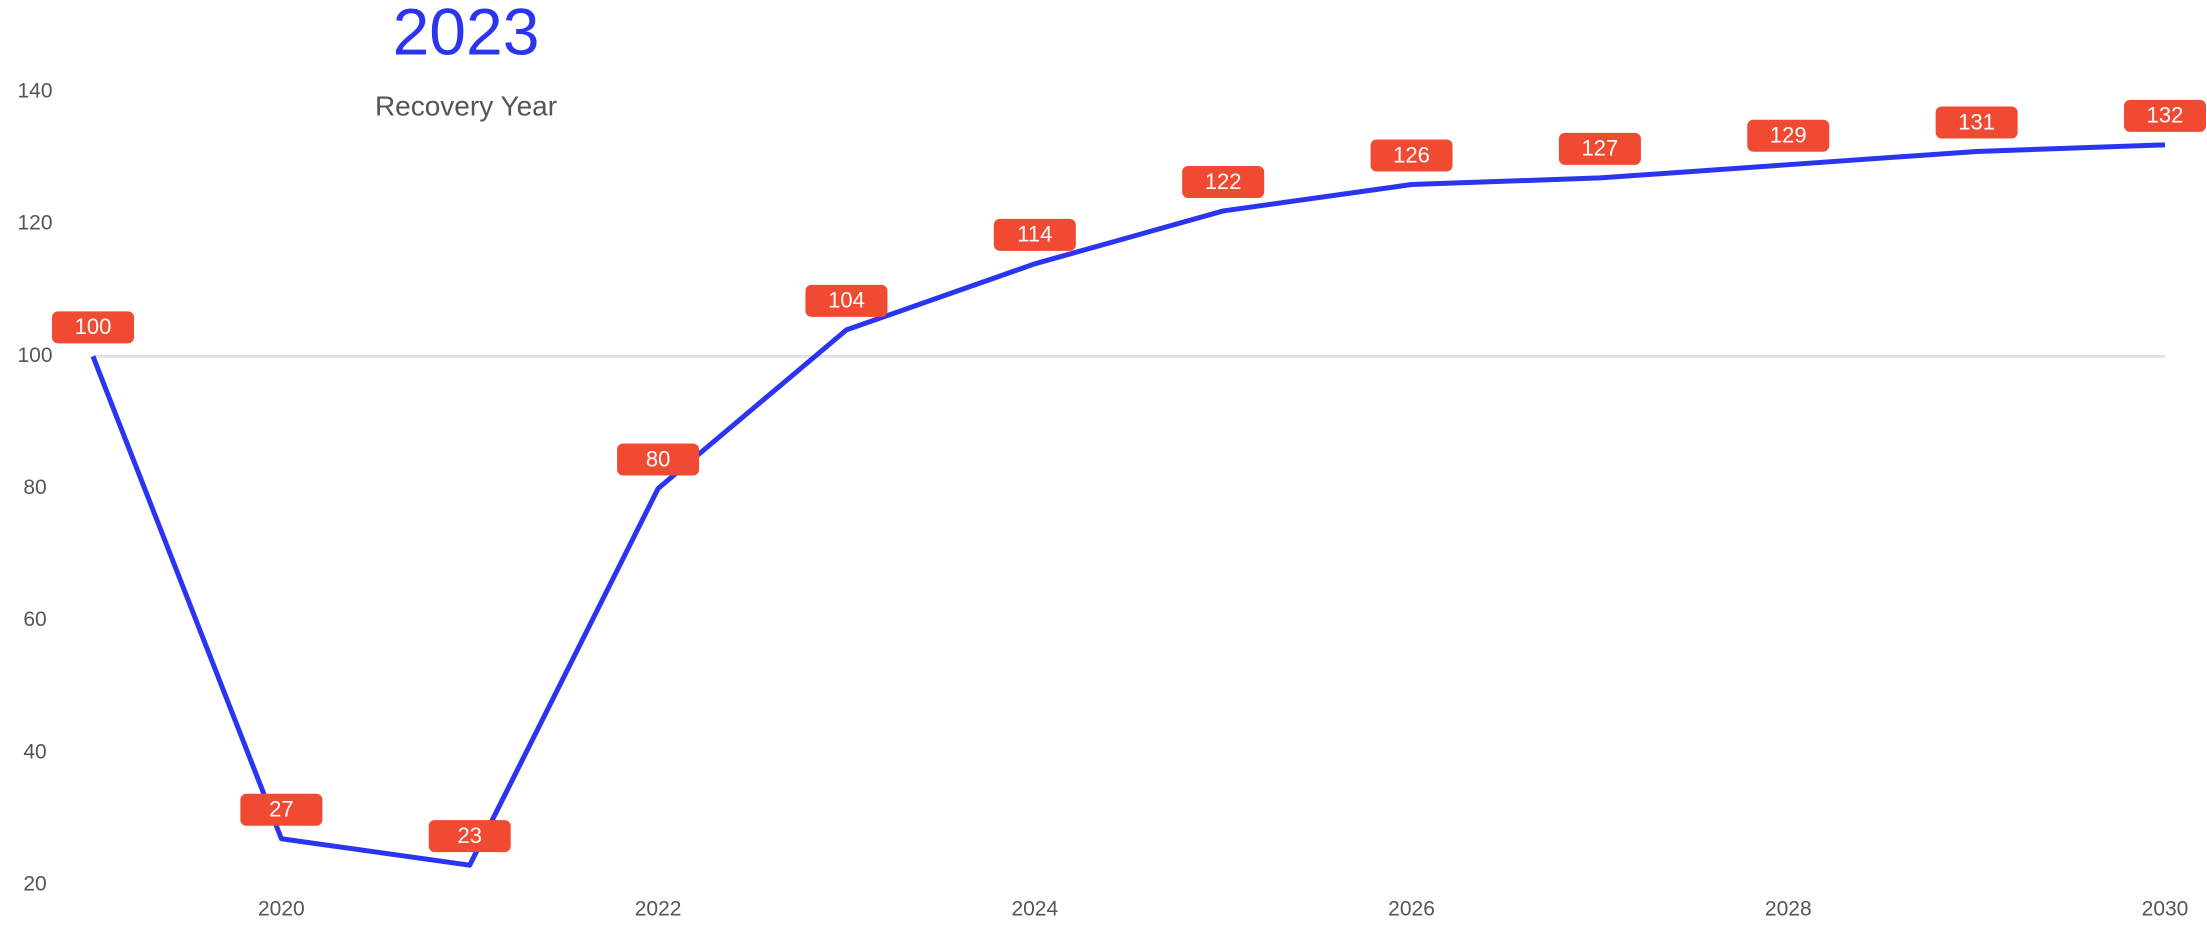 The width and height of the screenshot is (2207, 929). What do you see at coordinates (466, 105) in the screenshot?
I see `annotation-subtitle: Recovery Year` at bounding box center [466, 105].